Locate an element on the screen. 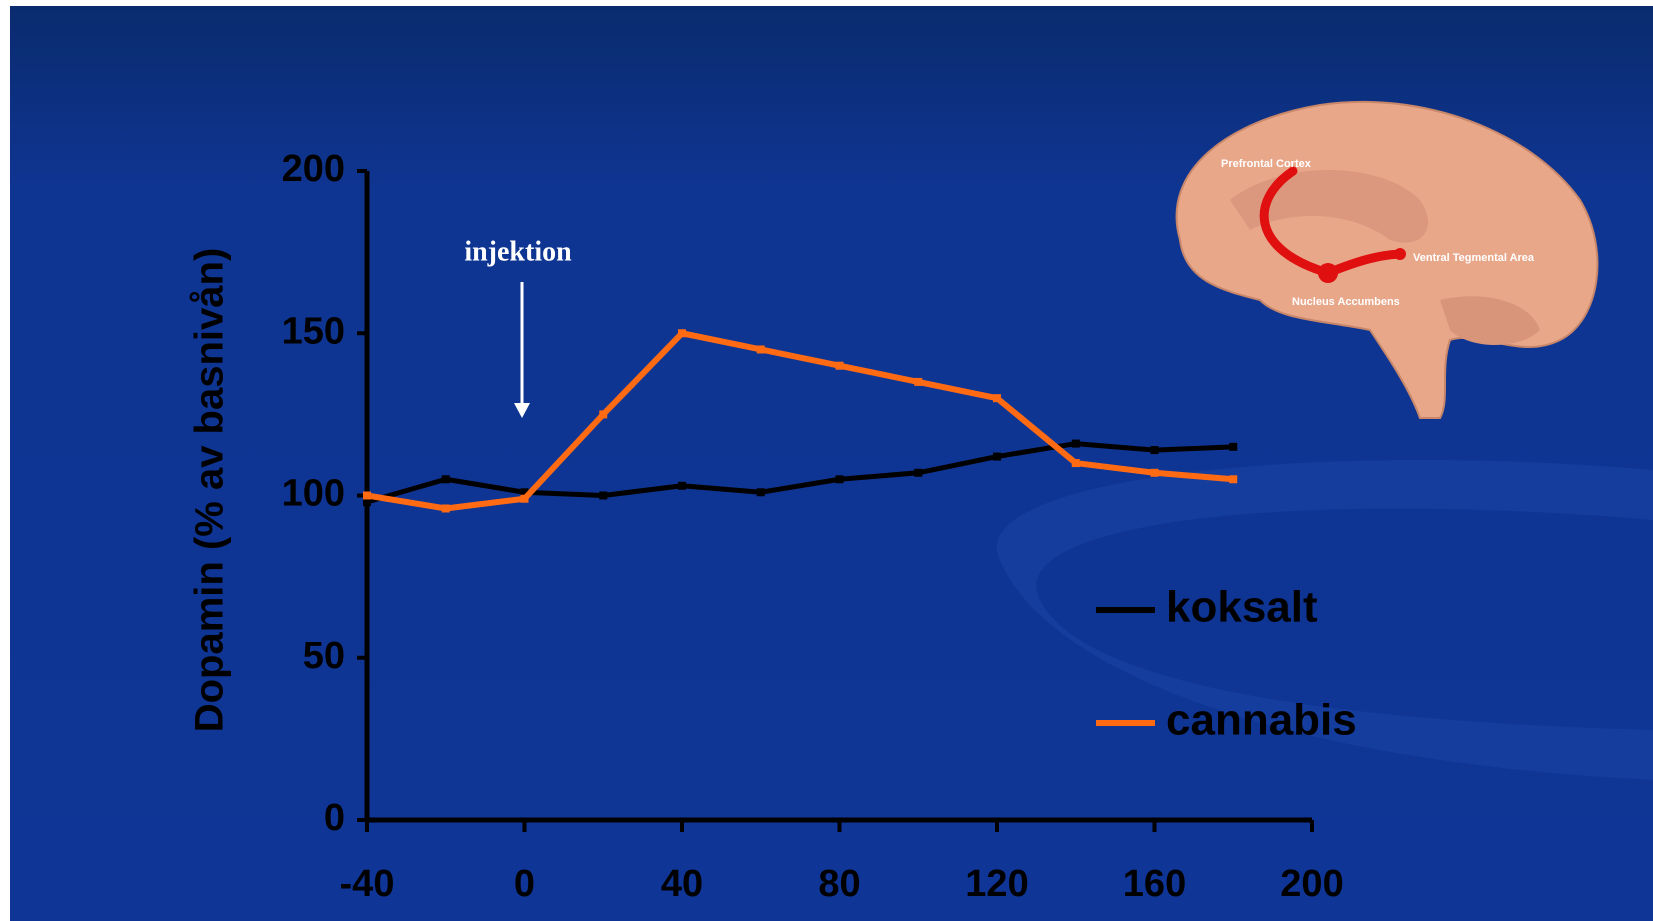 Image resolution: width=1653 pixels, height=921 pixels. x-tick-label: 200 is located at coordinates (1311, 884).